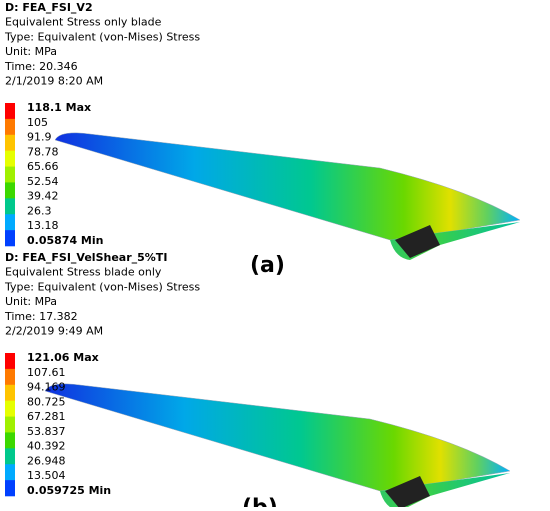 The height and width of the screenshot is (511, 550). What do you see at coordinates (69, 490) in the screenshot?
I see `legend-label: 0.059725 Min` at bounding box center [69, 490].